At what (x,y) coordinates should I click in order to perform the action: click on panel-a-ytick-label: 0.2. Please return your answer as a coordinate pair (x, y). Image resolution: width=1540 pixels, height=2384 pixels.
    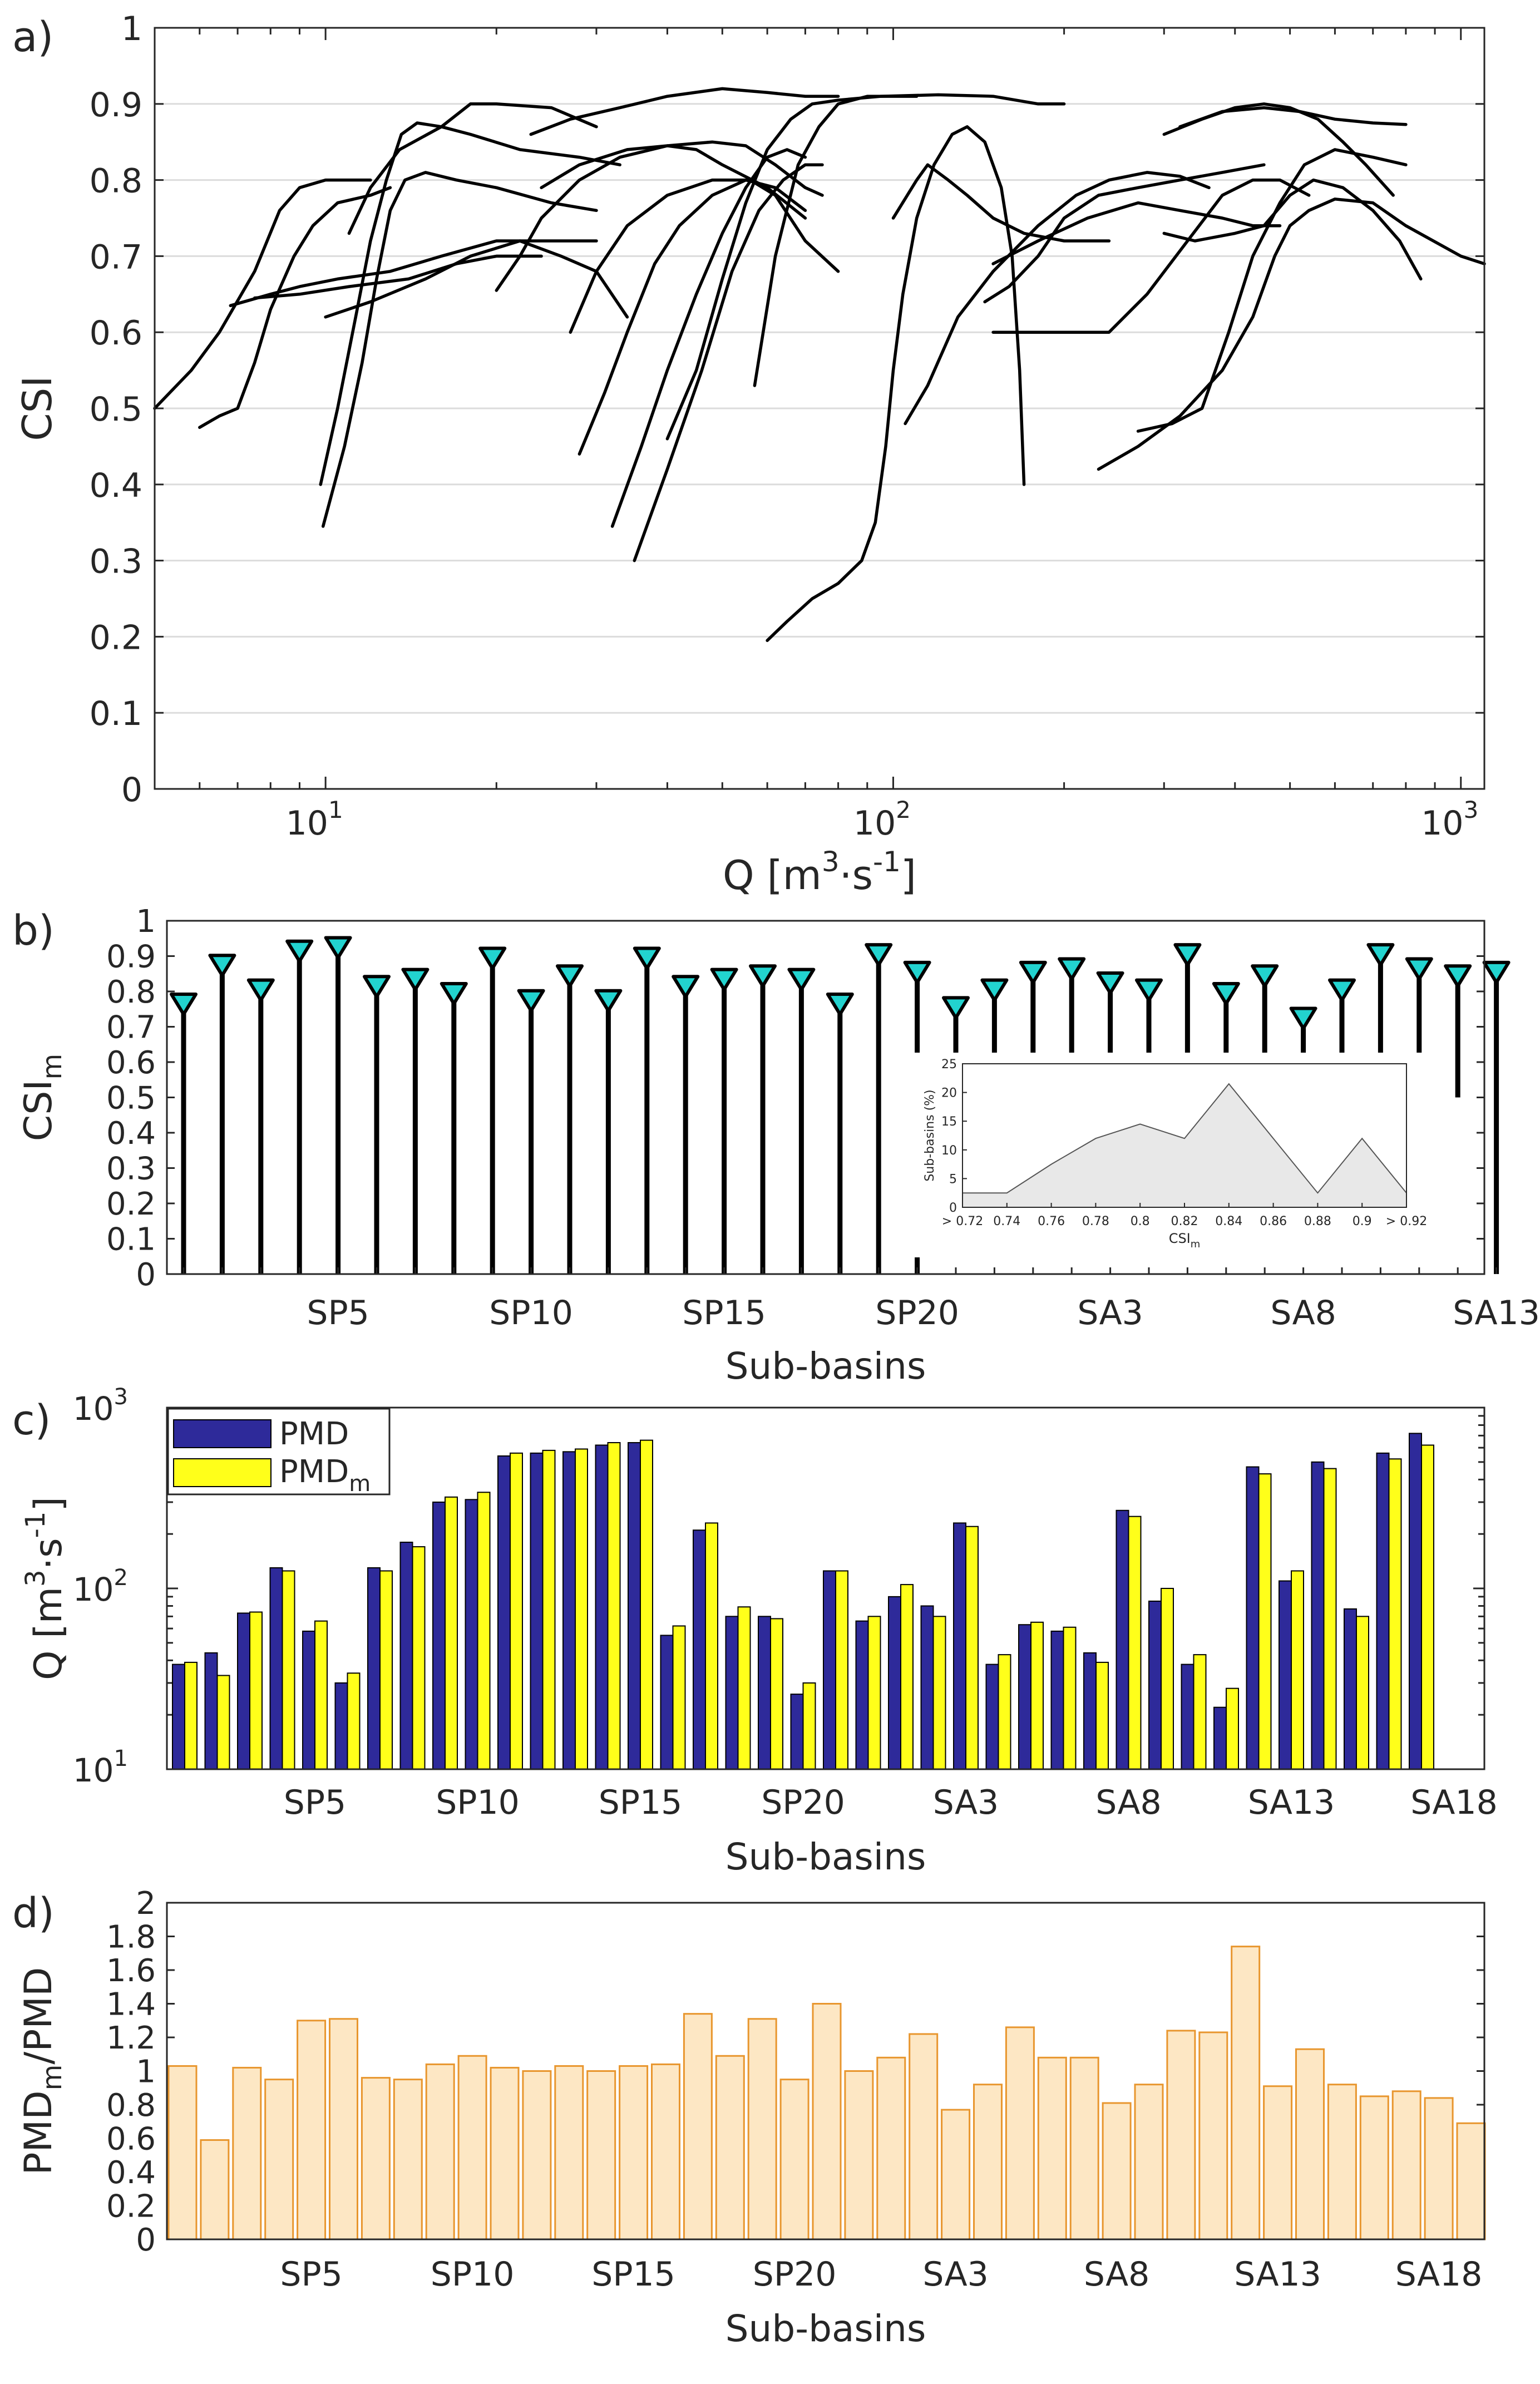
    Looking at the image, I should click on (116, 637).